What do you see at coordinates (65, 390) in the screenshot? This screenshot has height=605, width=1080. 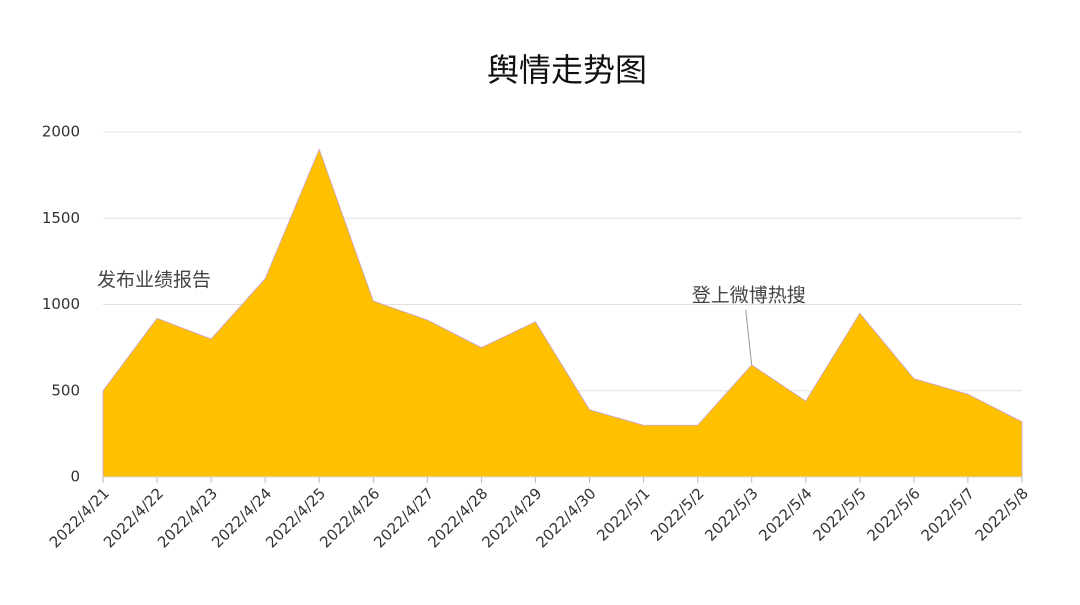 I see `y-tick-label: 500` at bounding box center [65, 390].